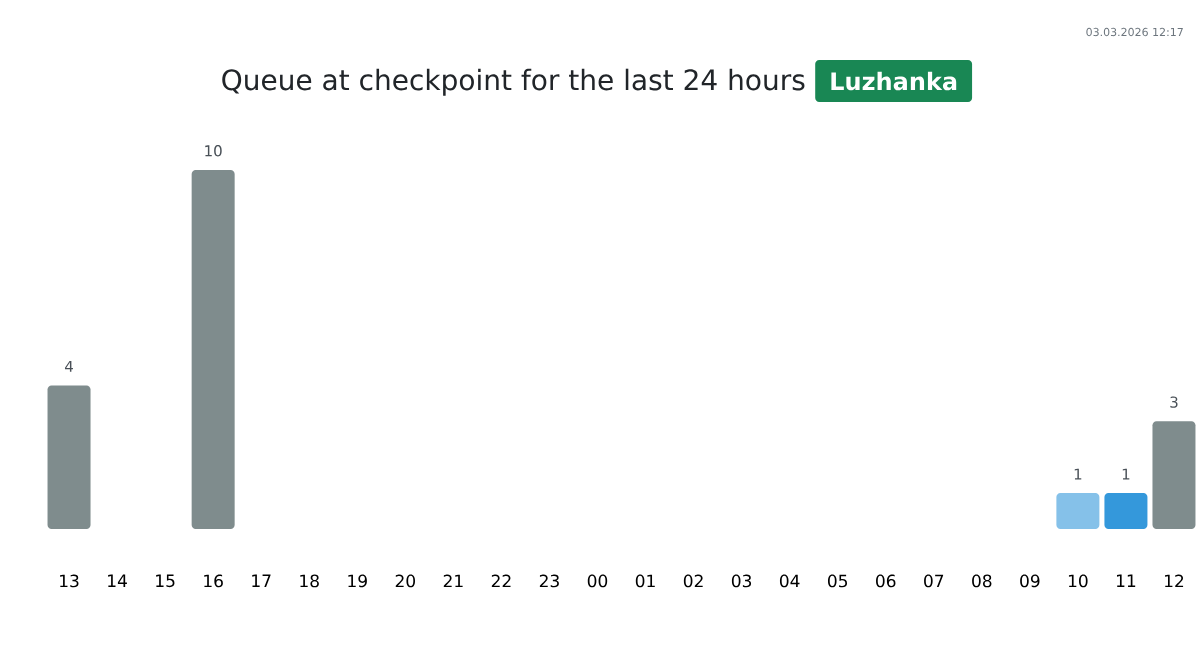 This screenshot has height=651, width=1200. What do you see at coordinates (1174, 581) in the screenshot?
I see `x-tick-label: 12` at bounding box center [1174, 581].